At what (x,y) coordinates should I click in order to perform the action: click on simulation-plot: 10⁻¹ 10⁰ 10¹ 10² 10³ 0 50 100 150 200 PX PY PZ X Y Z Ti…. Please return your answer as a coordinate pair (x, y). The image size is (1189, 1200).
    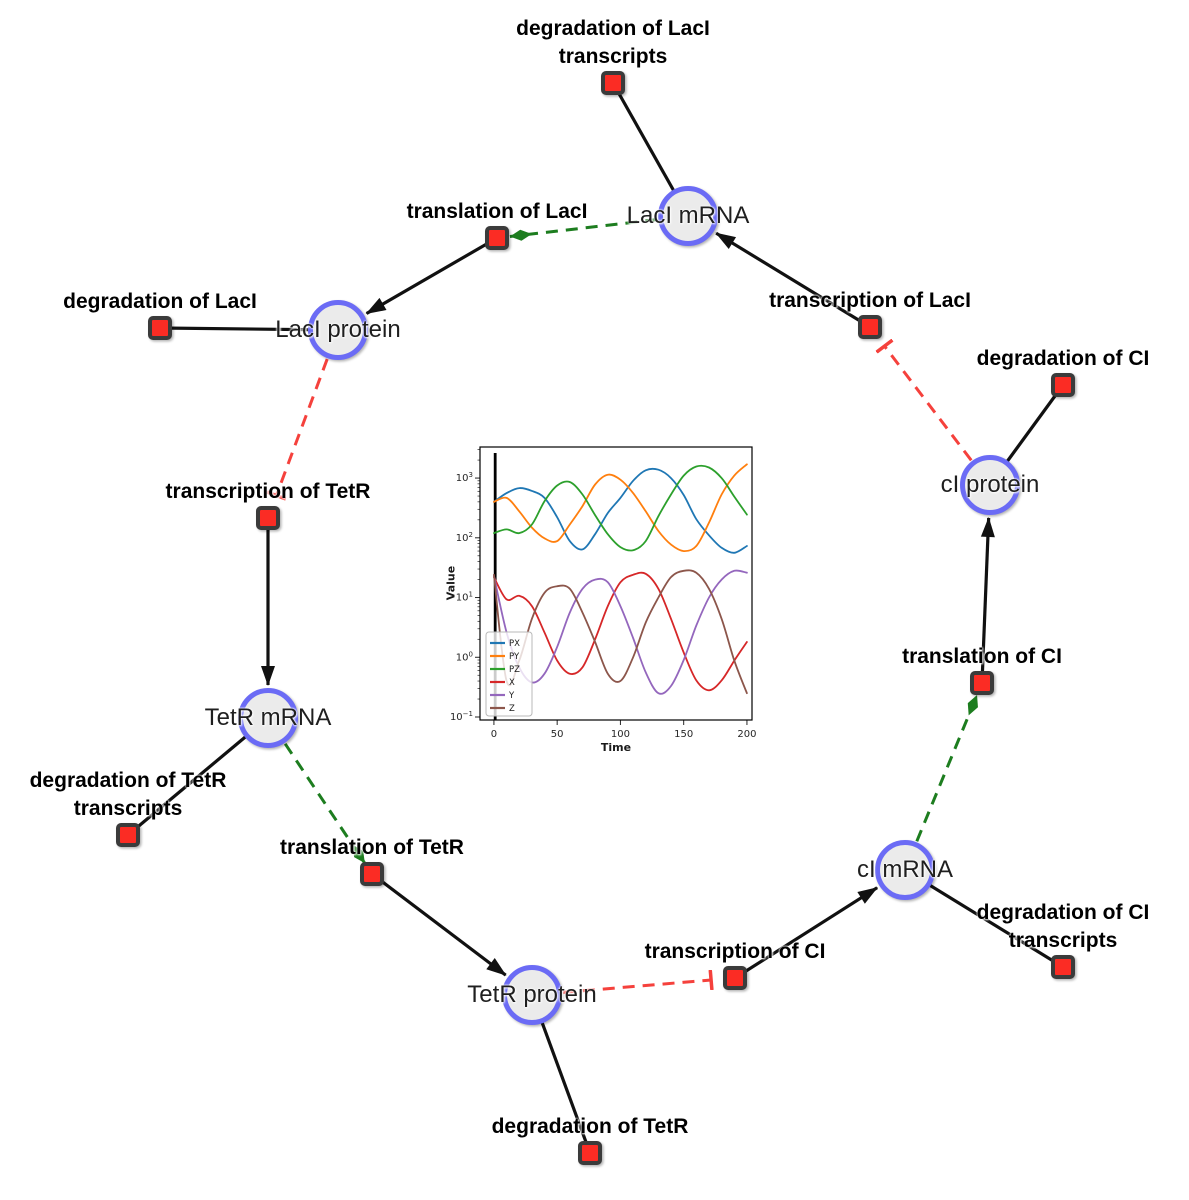
    Looking at the image, I should click on (607, 599).